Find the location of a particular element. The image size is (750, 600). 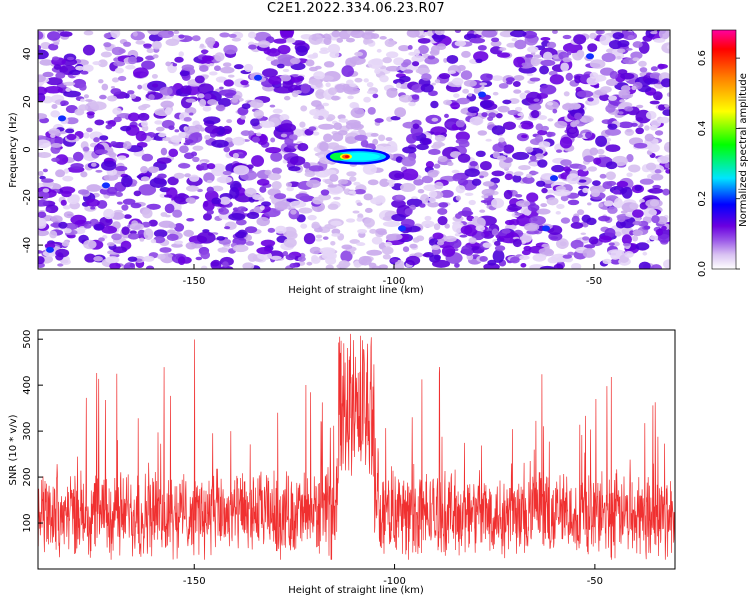

spectrogram-y-ticks: -40 -20 0 20 40 is located at coordinates (32, 150).